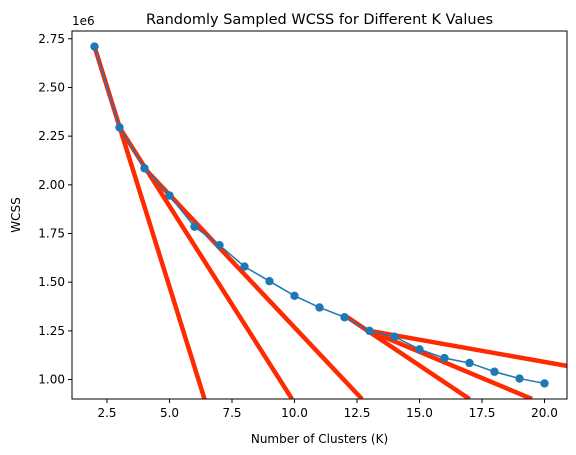 The height and width of the screenshot is (455, 576). Describe the element at coordinates (51, 331) in the screenshot. I see `y-tick-label: 1.25` at that location.